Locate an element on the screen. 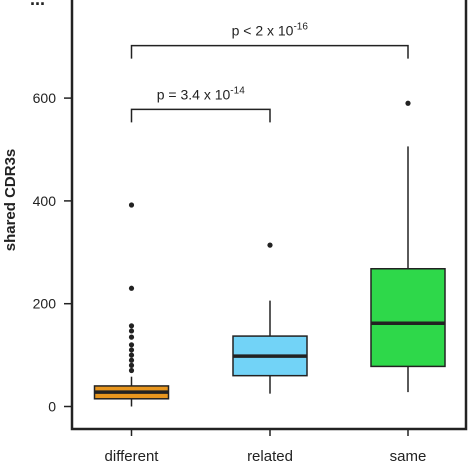 The image size is (474, 474). y-axis-label: shared CDR3s is located at coordinates (10, 200).